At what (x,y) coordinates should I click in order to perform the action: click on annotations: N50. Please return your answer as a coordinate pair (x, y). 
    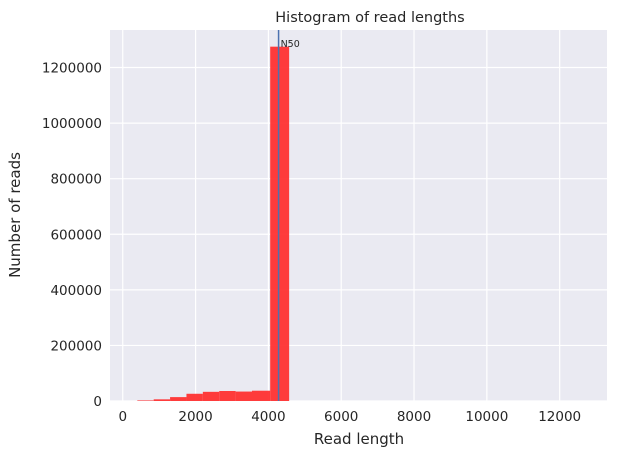
    Looking at the image, I should click on (288, 215).